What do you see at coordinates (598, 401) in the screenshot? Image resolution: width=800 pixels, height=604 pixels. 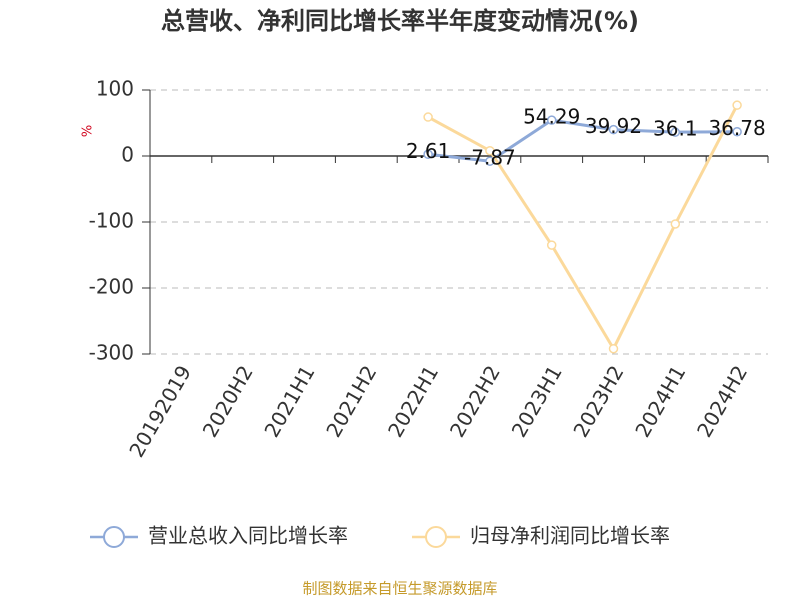 I see `x-tick-label: 2023H2` at bounding box center [598, 401].